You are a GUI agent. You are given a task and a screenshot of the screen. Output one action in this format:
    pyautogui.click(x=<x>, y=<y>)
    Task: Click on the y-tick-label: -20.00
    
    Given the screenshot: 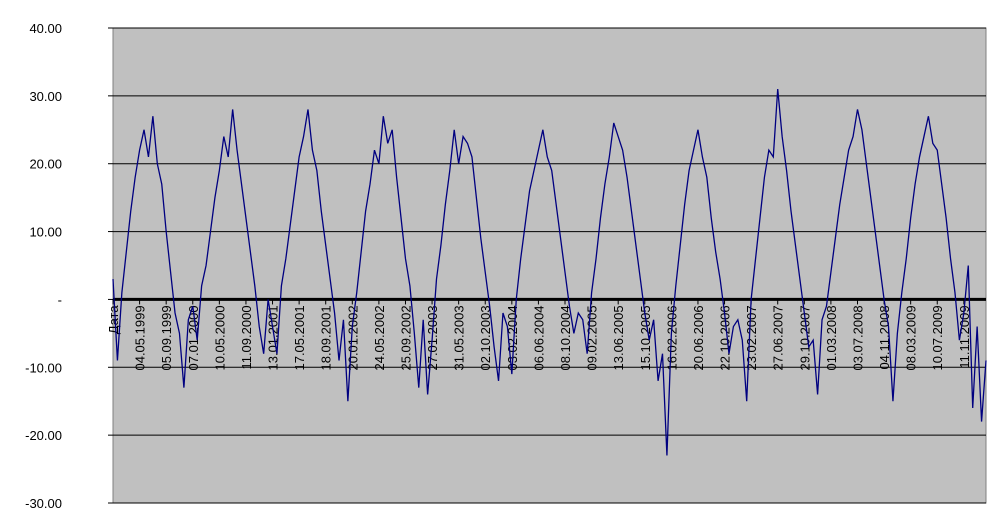 What is the action you would take?
    pyautogui.click(x=43, y=435)
    